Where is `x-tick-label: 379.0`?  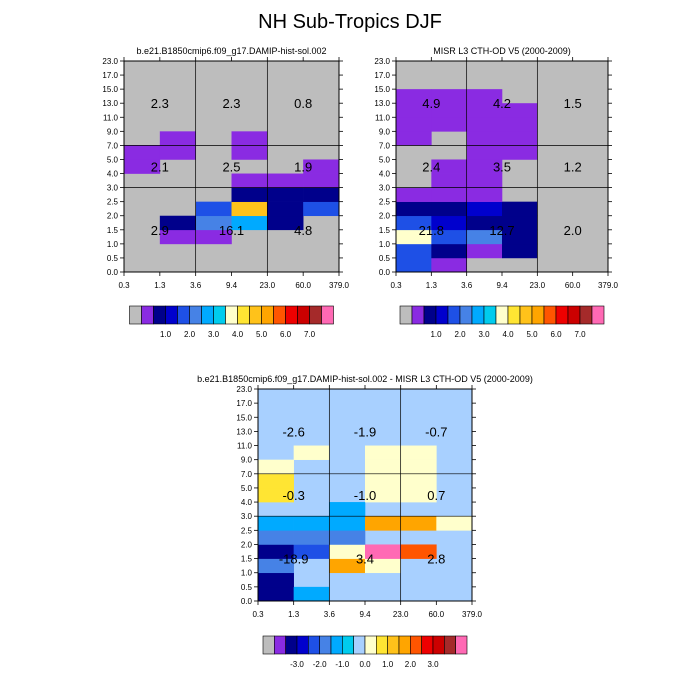 x-tick-label: 379.0 is located at coordinates (608, 285).